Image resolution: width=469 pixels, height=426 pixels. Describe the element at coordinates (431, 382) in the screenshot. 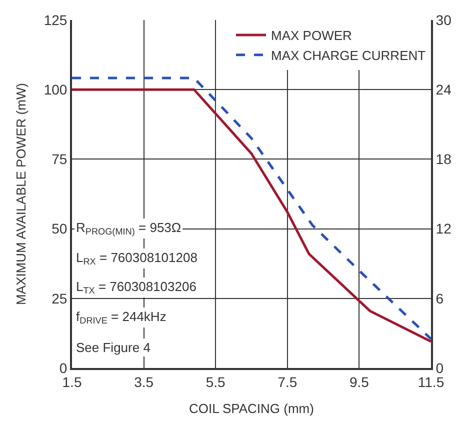

I see `x-tick-label: 11.5` at that location.